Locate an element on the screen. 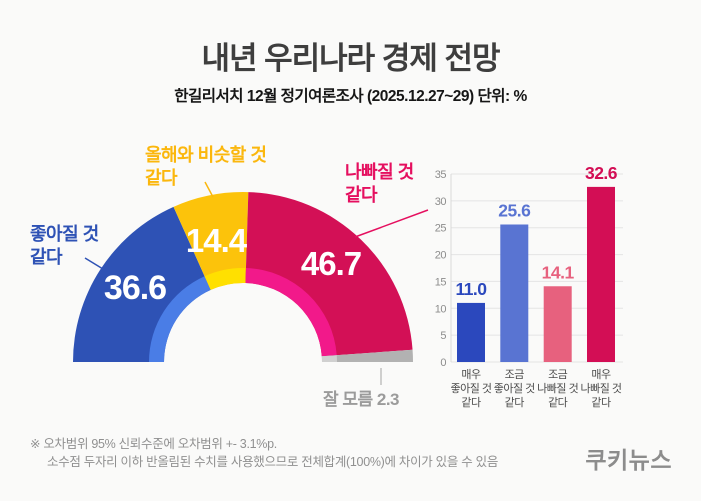 The height and width of the screenshot is (501, 701). donut-value-better: 36.6 is located at coordinates (135, 288).